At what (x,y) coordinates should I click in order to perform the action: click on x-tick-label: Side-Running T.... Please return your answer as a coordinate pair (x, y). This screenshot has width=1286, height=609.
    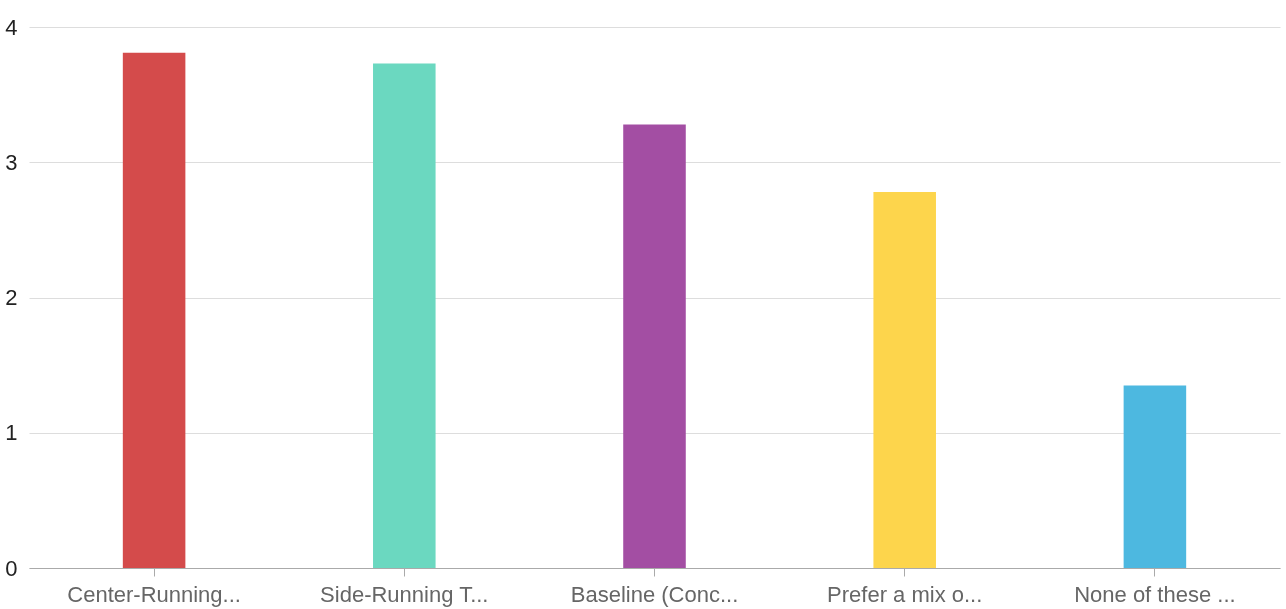
    Looking at the image, I should click on (404, 594).